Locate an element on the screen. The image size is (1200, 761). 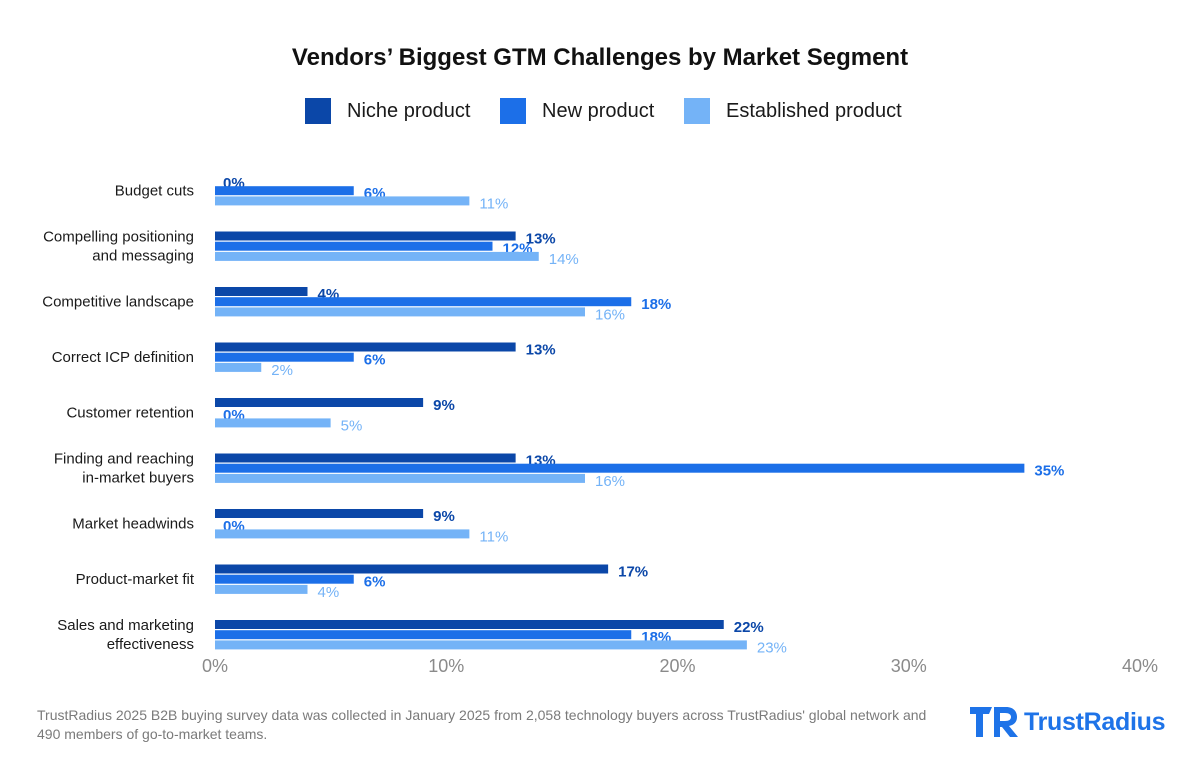
category-label-line: Competitive landscape is located at coordinates (118, 302).